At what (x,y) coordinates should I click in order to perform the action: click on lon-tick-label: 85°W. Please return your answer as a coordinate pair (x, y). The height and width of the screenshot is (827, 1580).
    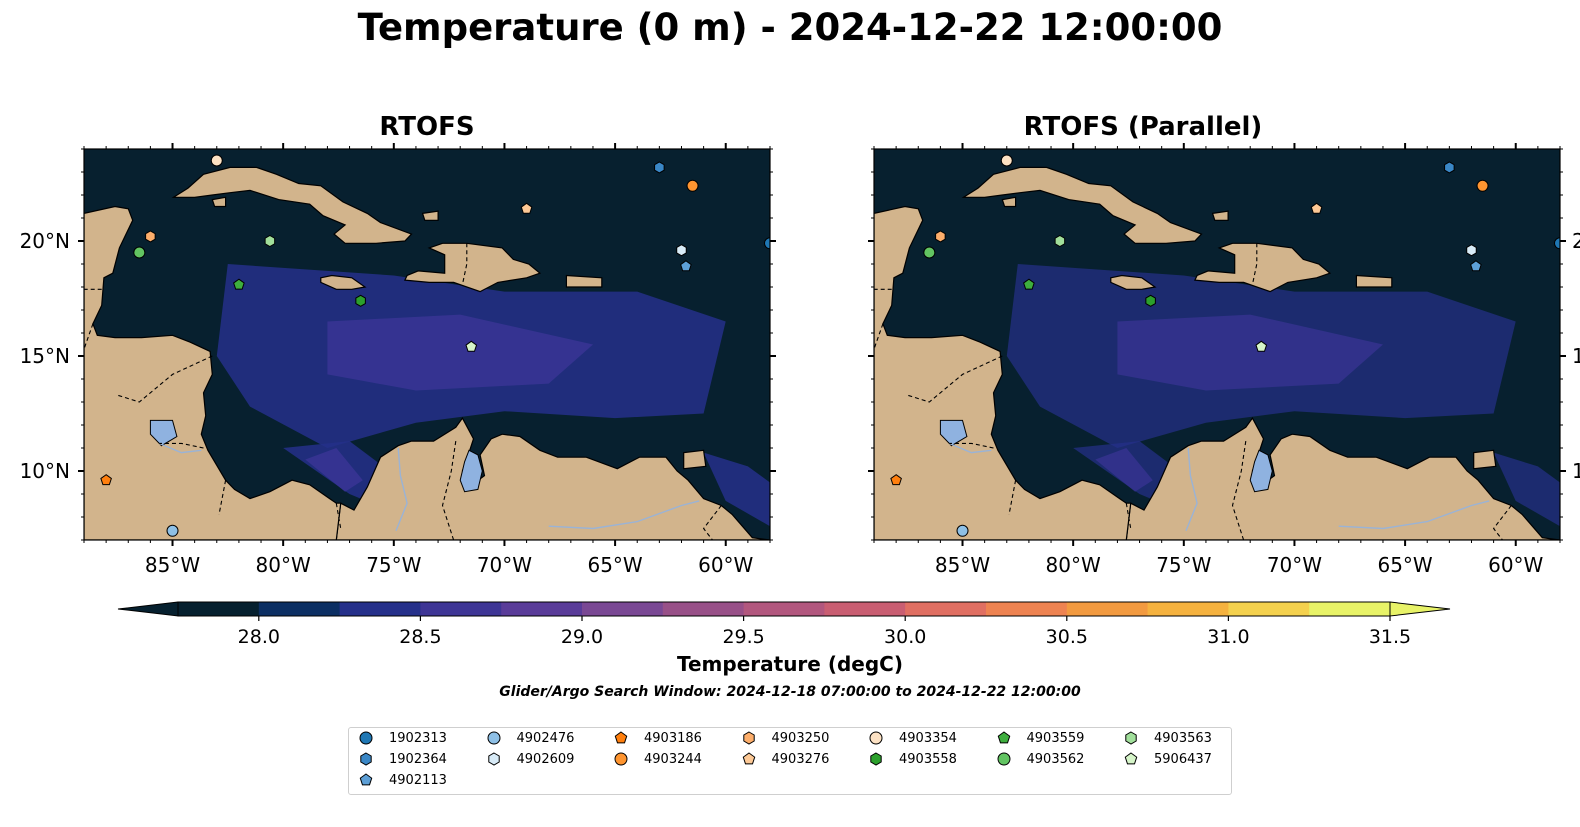
    Looking at the image, I should click on (172, 565).